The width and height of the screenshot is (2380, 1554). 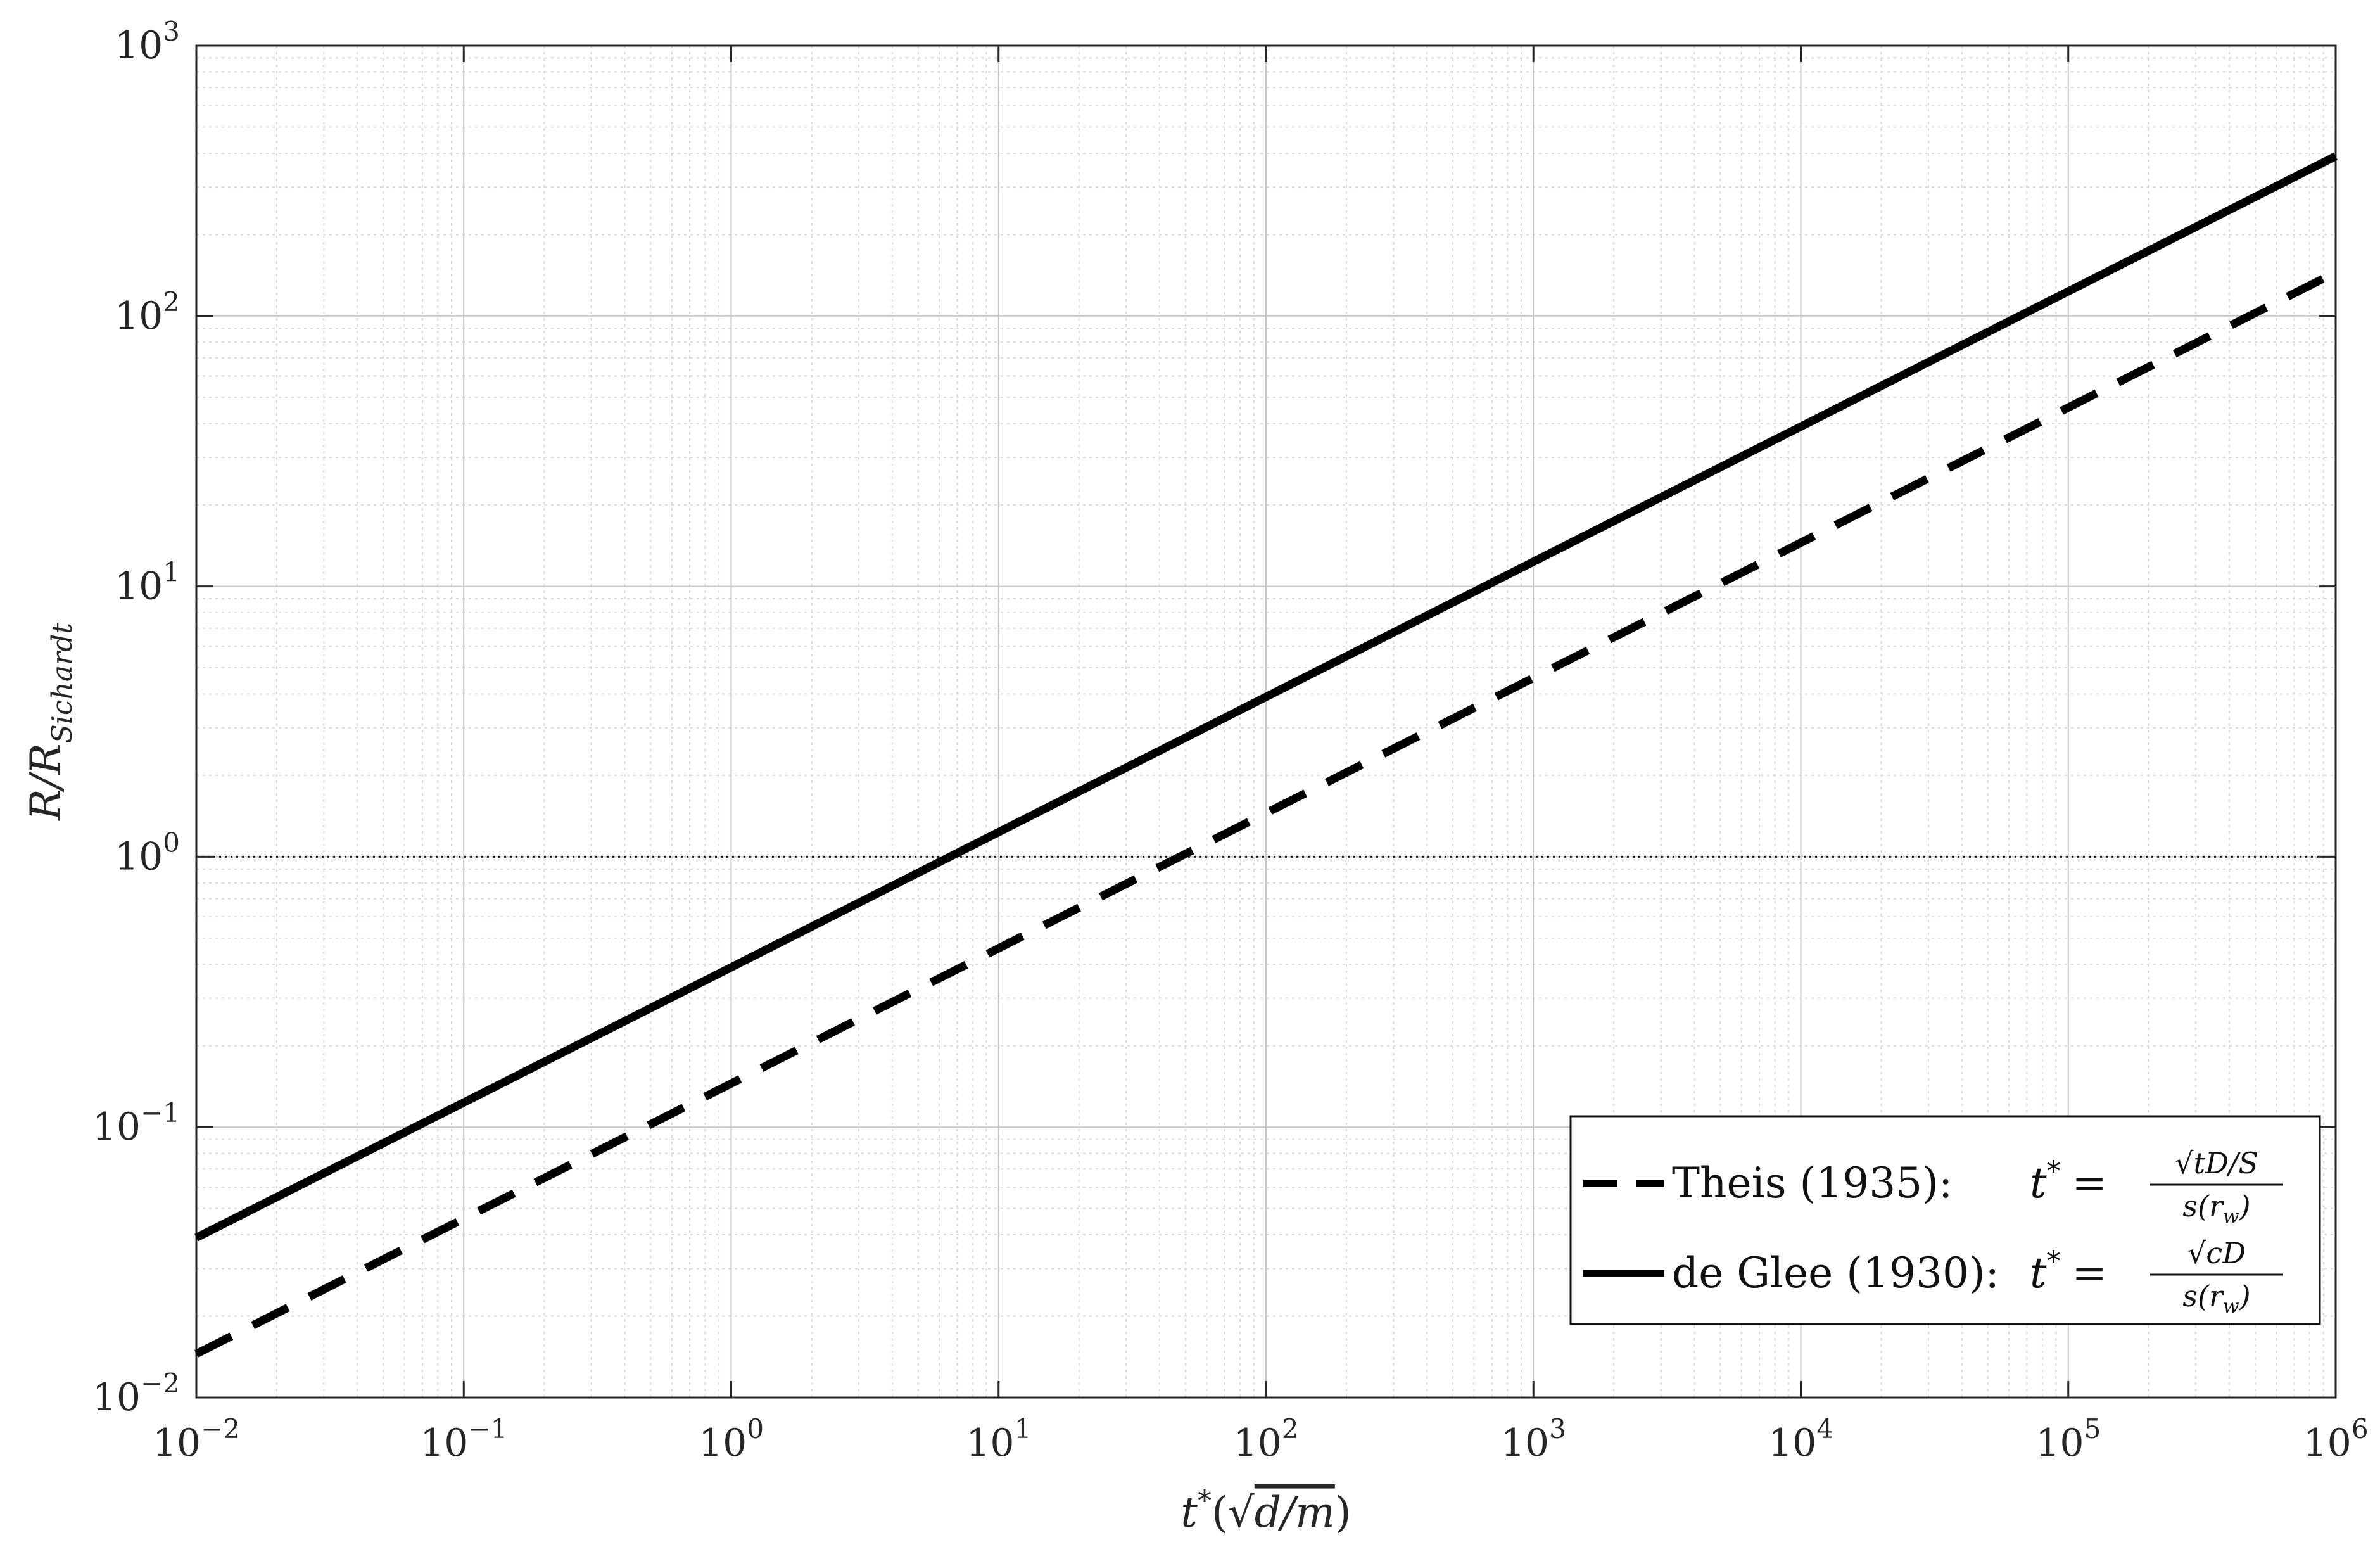 What do you see at coordinates (1800, 1439) in the screenshot?
I see `x-tick-label: 10⁴` at bounding box center [1800, 1439].